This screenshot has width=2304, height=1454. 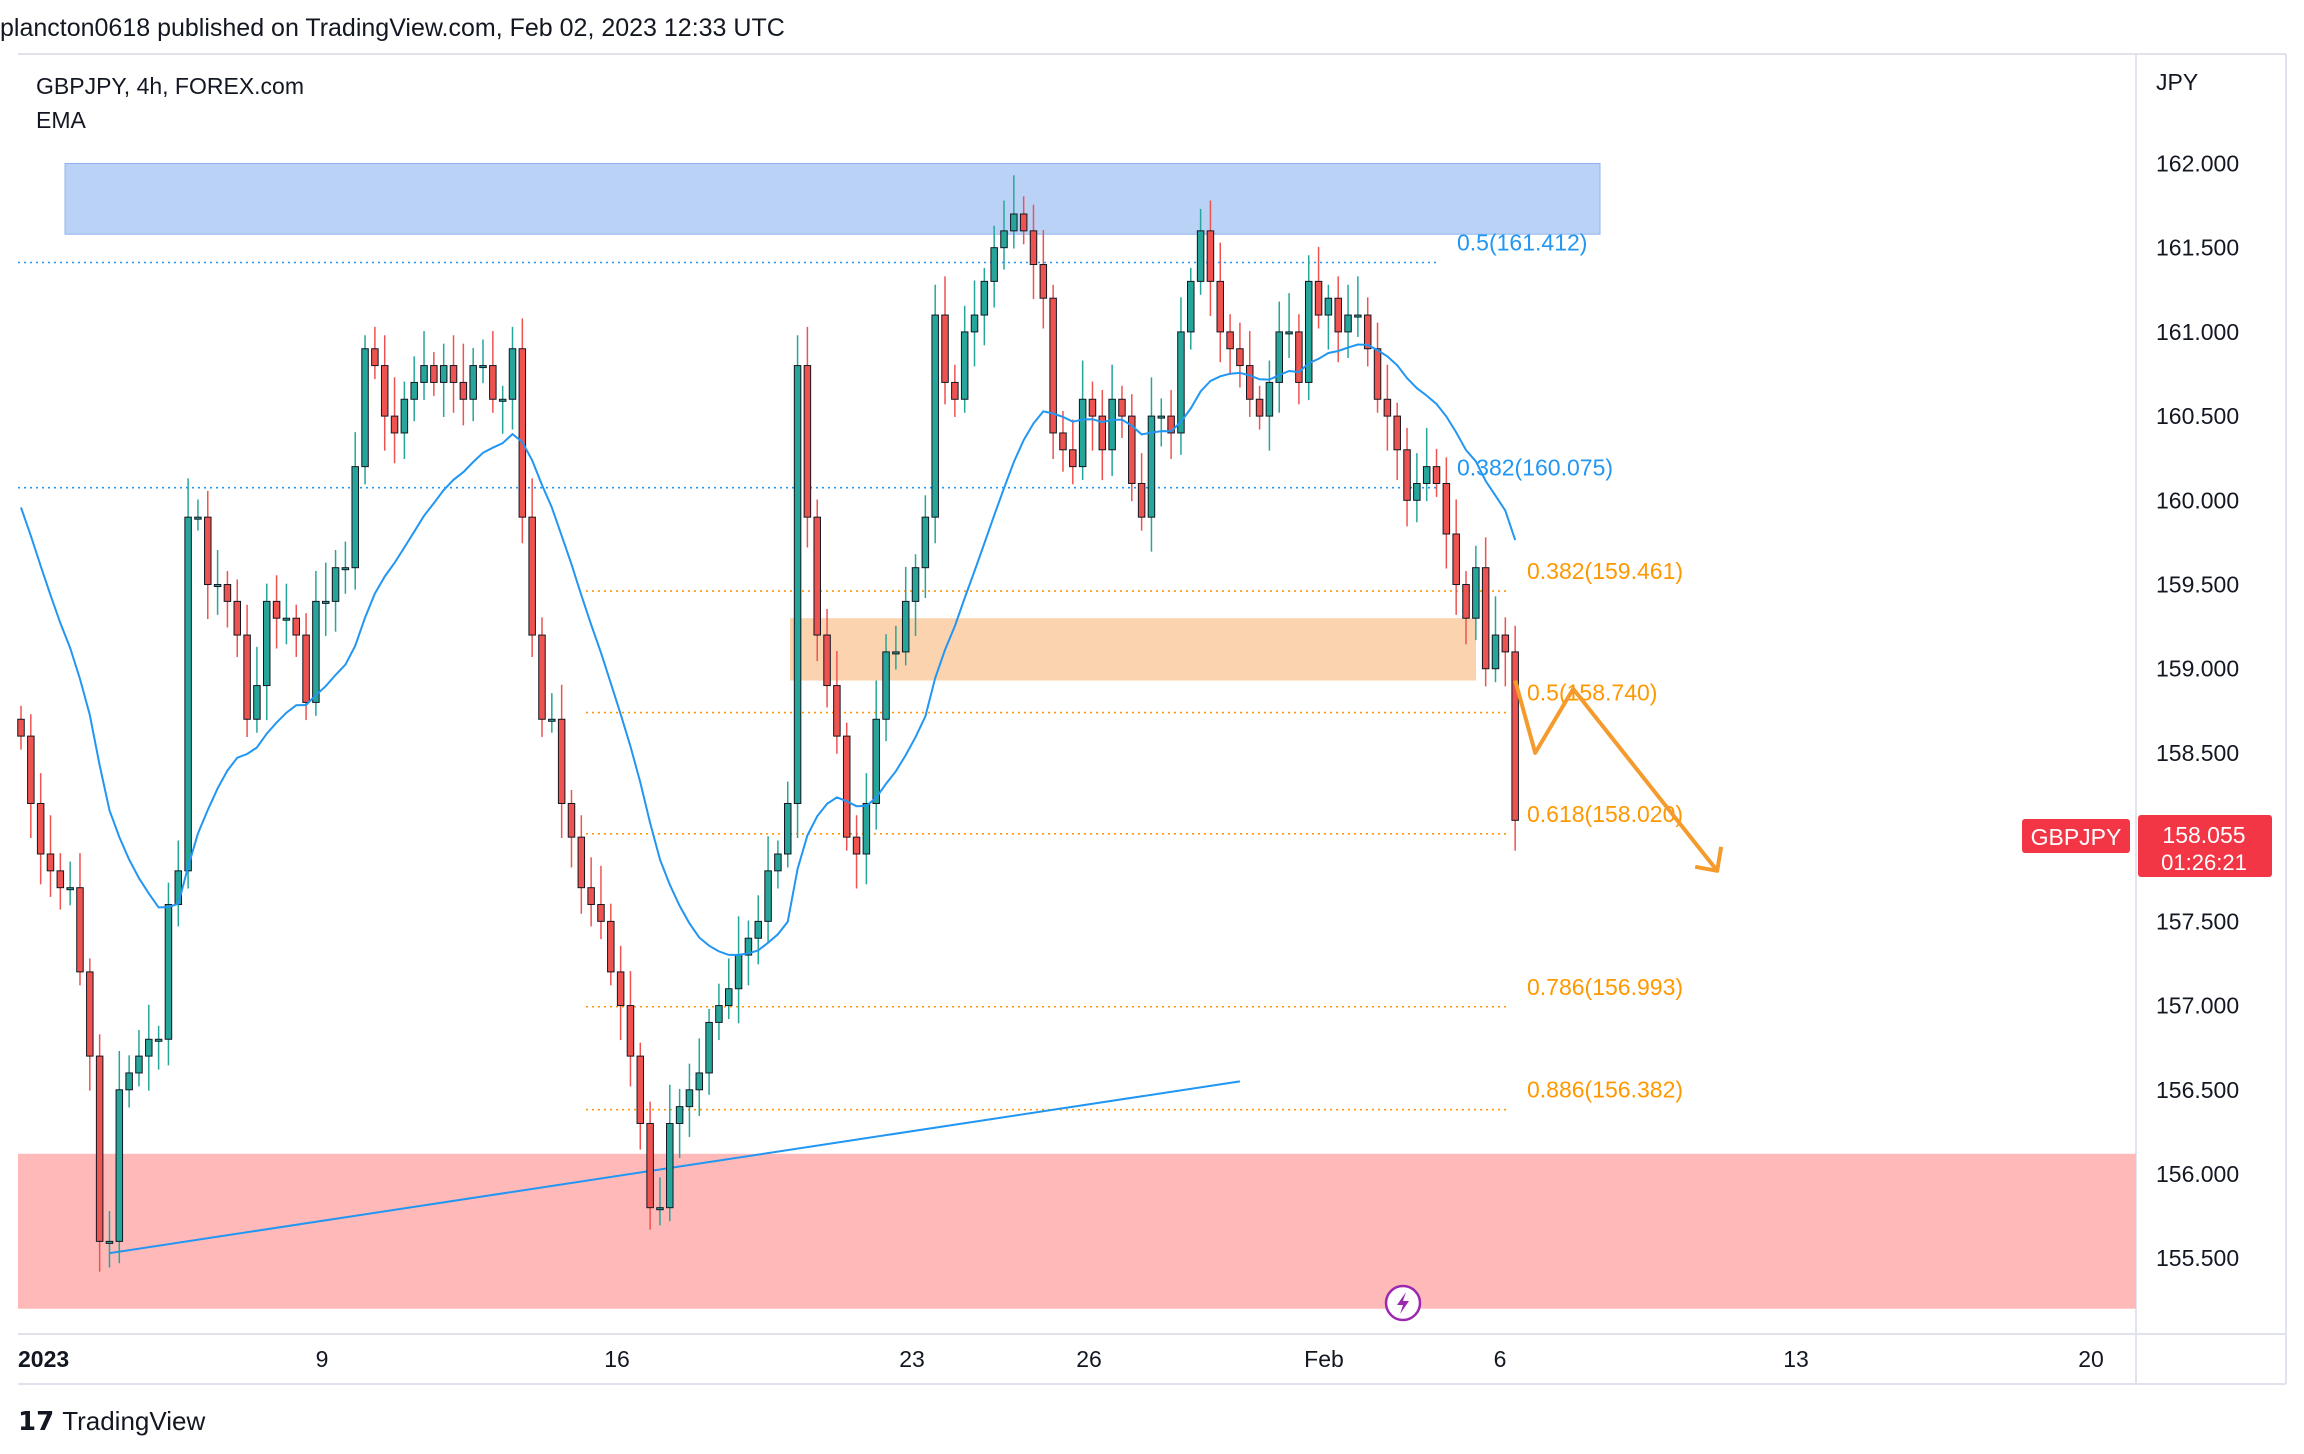 What do you see at coordinates (43, 1359) in the screenshot?
I see `x-tick-label: 2023` at bounding box center [43, 1359].